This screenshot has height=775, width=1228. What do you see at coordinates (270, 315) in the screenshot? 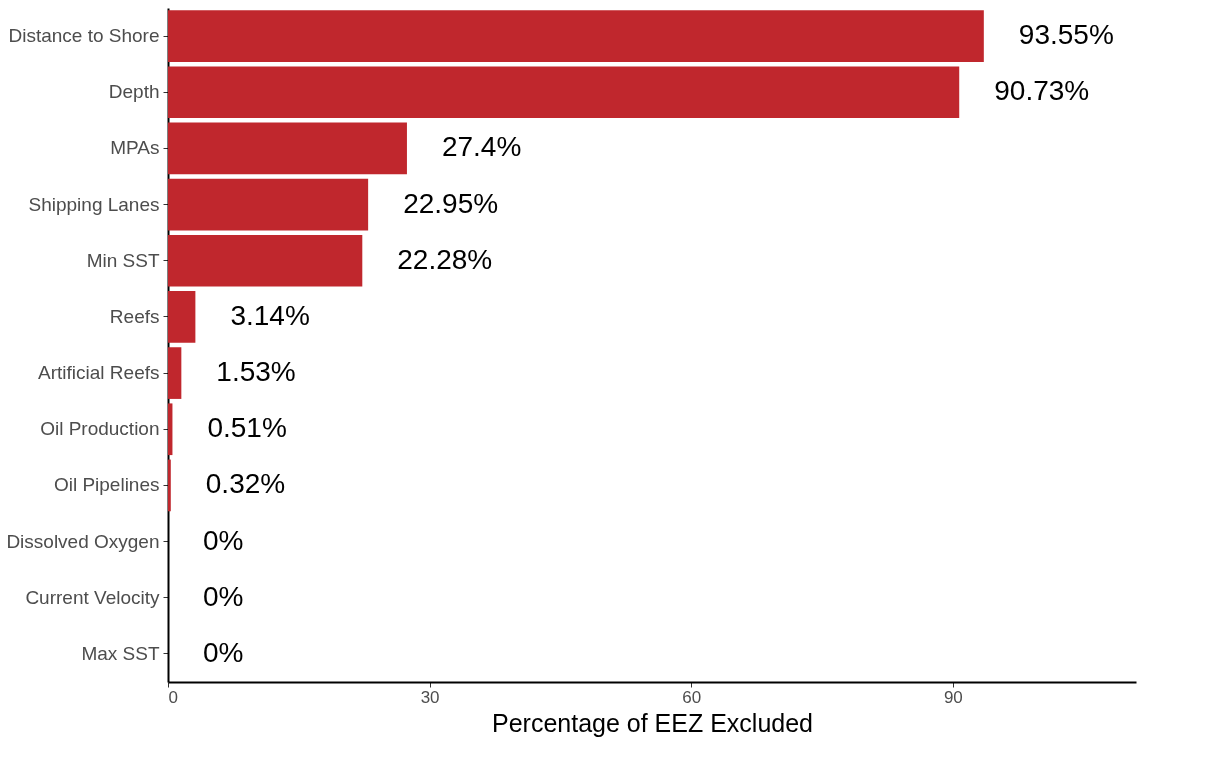
I see `data-label: 3.14%` at bounding box center [270, 315].